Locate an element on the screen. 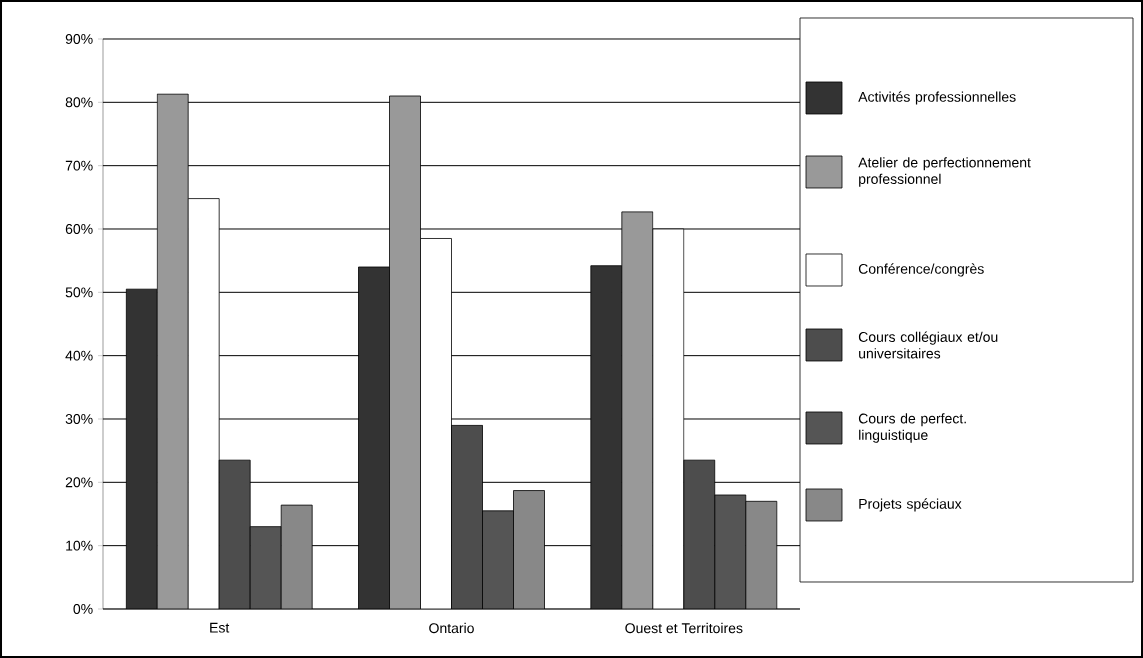 The image size is (1143, 658). y-tick-label: 10% is located at coordinates (79, 545).